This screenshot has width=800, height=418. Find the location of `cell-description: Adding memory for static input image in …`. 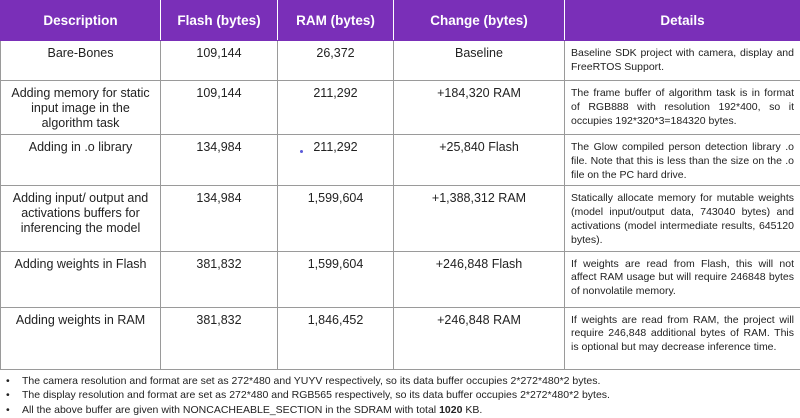

cell-description: Adding memory for static input image in … is located at coordinates (81, 108).